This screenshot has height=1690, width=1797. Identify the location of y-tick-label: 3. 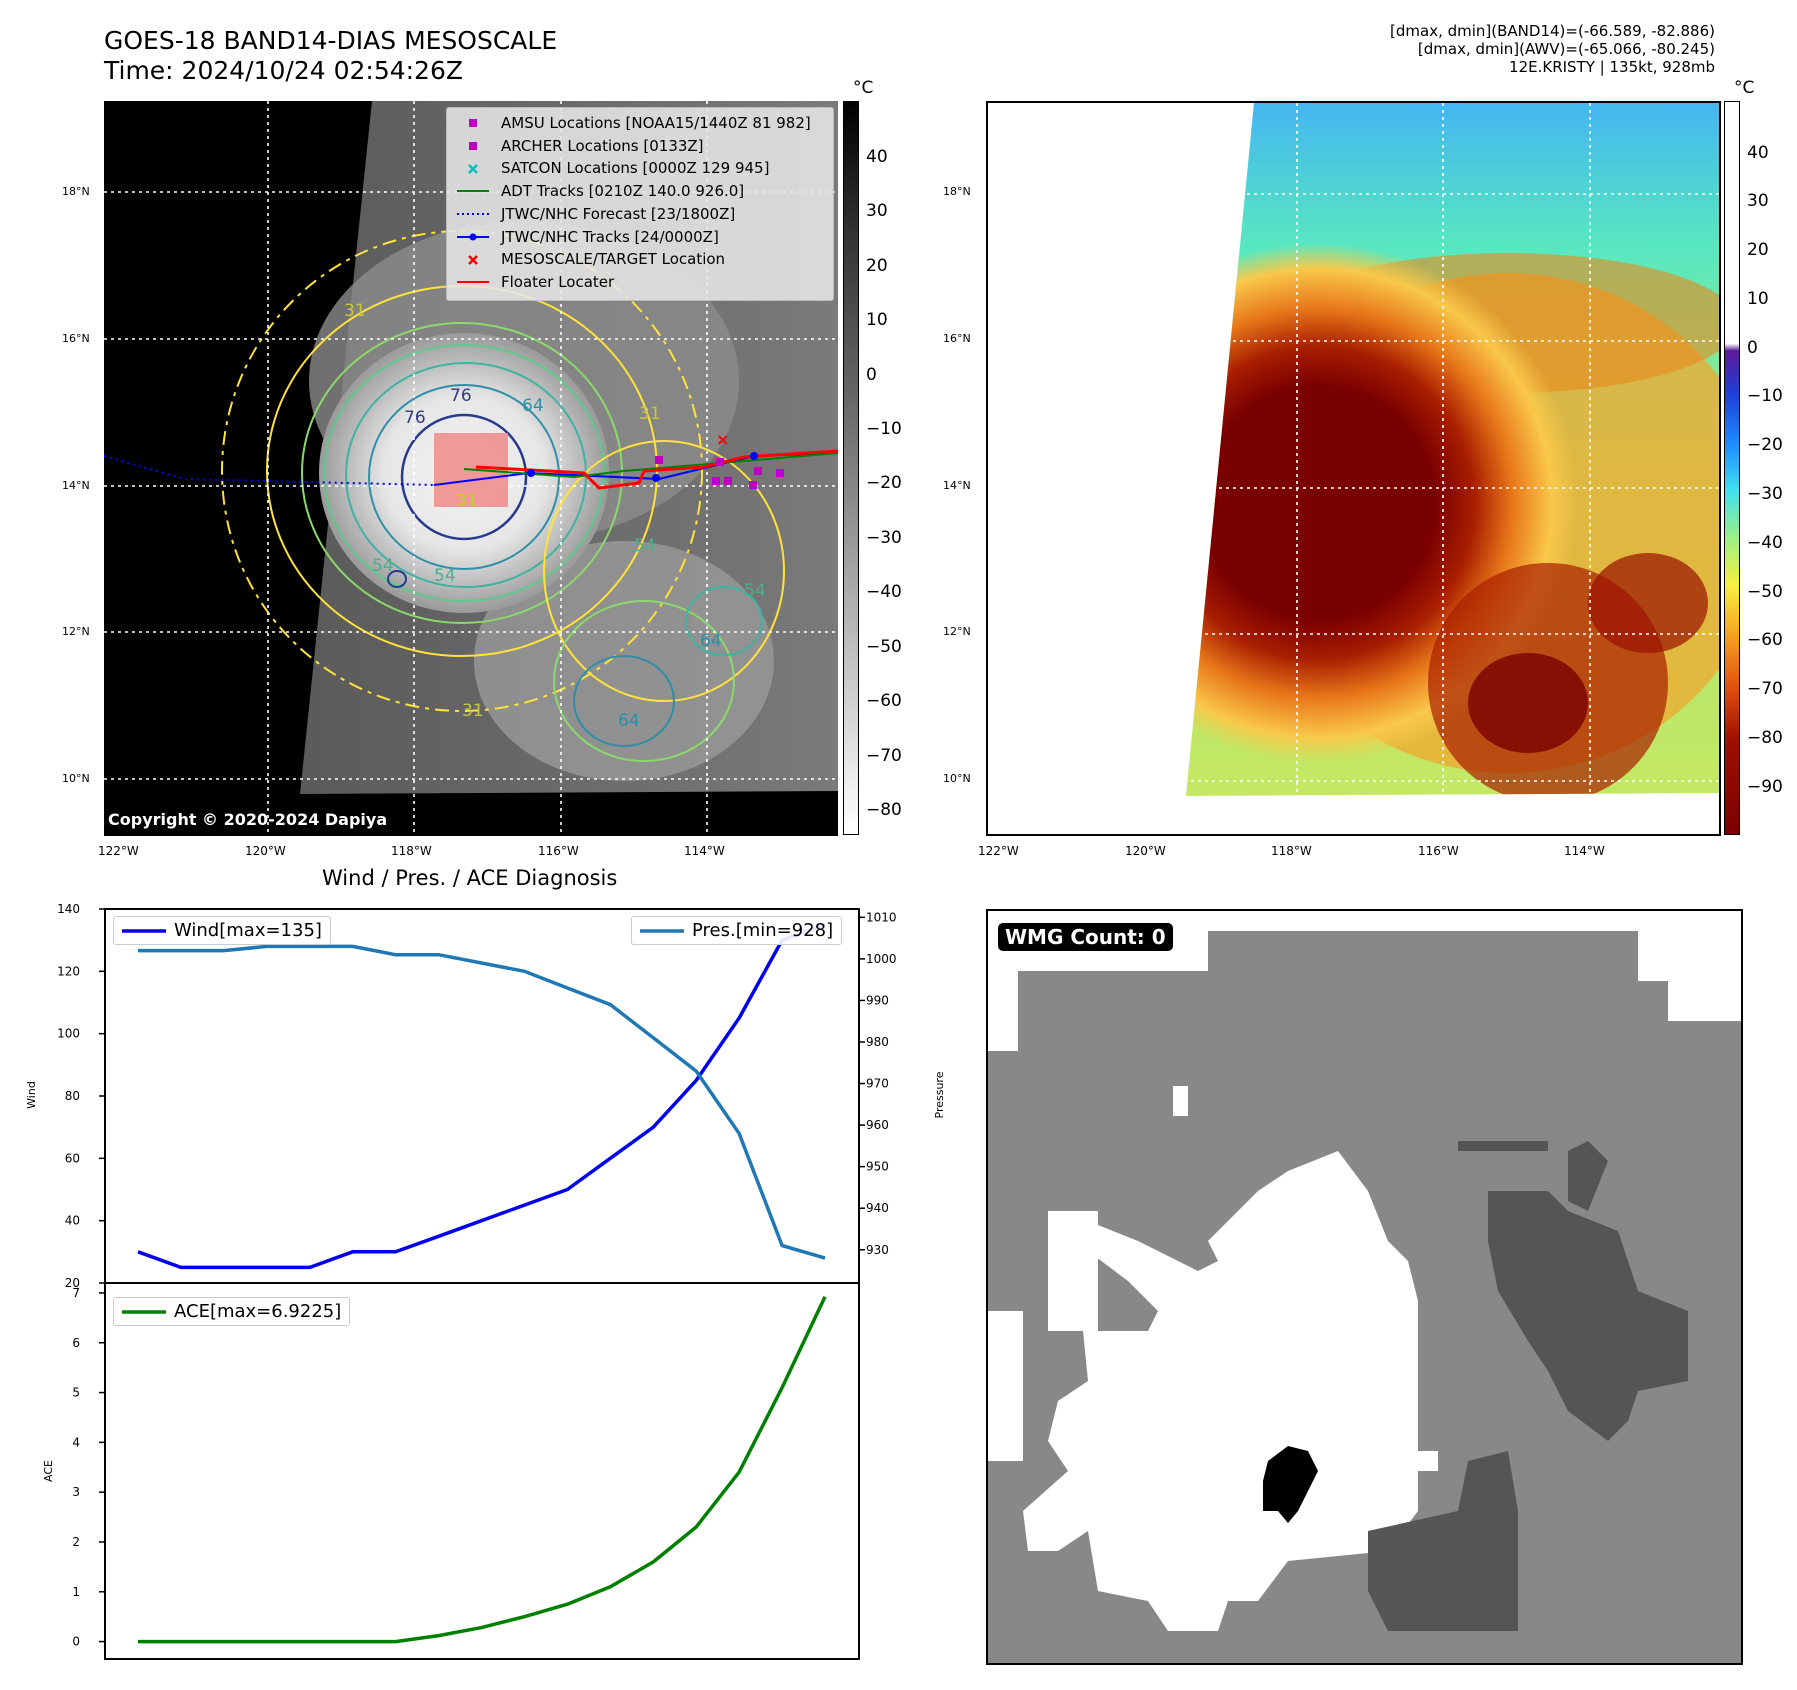
(76, 1492).